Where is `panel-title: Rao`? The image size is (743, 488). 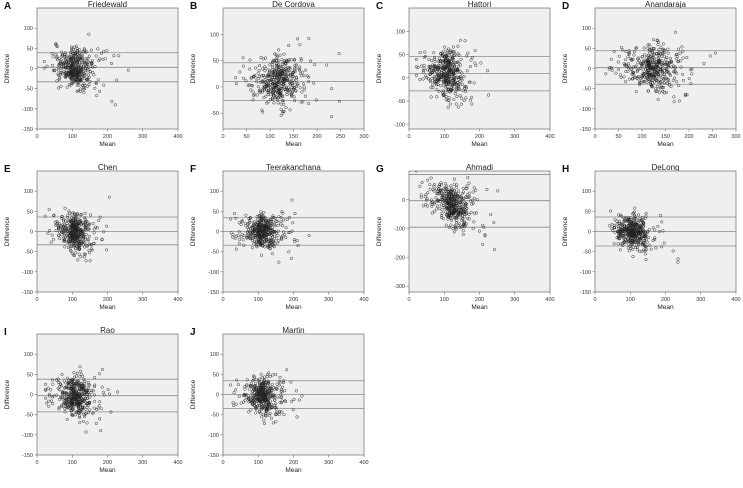 panel-title: Rao is located at coordinates (107, 330).